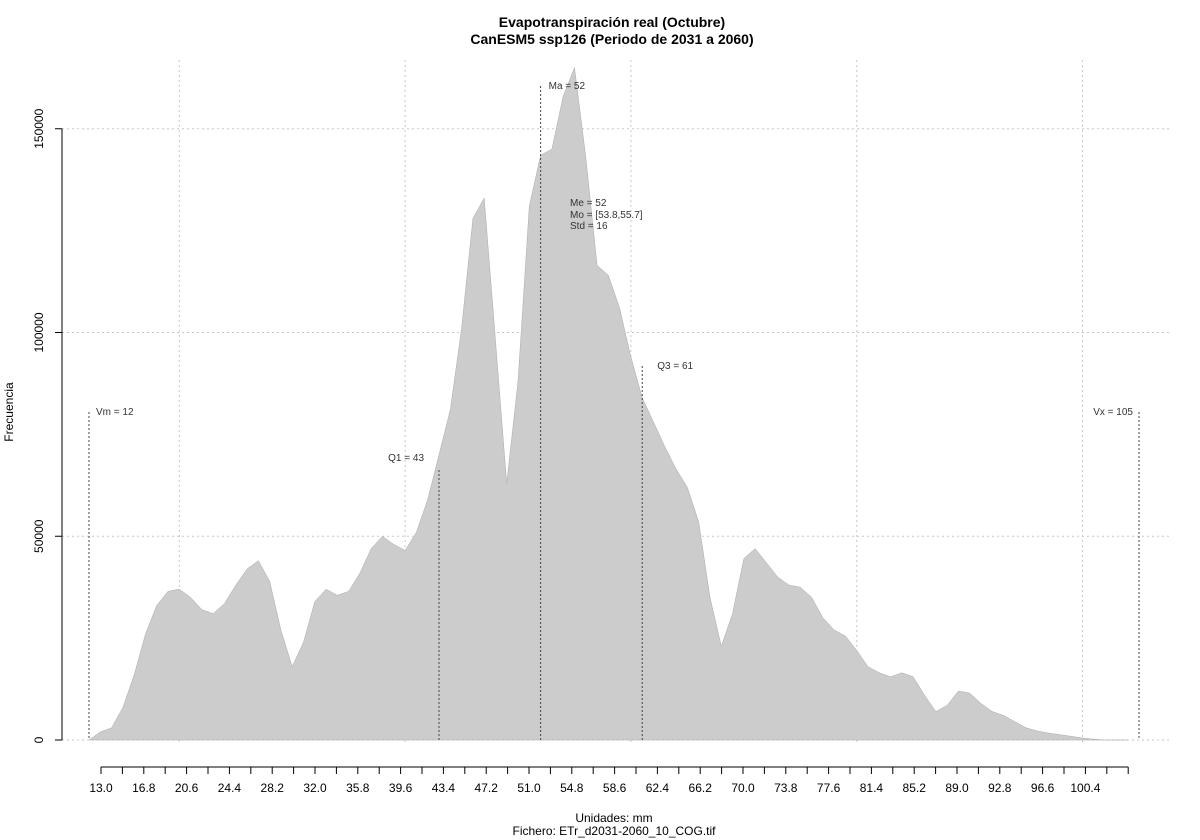 The image size is (1200, 840). Describe the element at coordinates (786, 788) in the screenshot. I see `x-tick-label: 73.8` at that location.